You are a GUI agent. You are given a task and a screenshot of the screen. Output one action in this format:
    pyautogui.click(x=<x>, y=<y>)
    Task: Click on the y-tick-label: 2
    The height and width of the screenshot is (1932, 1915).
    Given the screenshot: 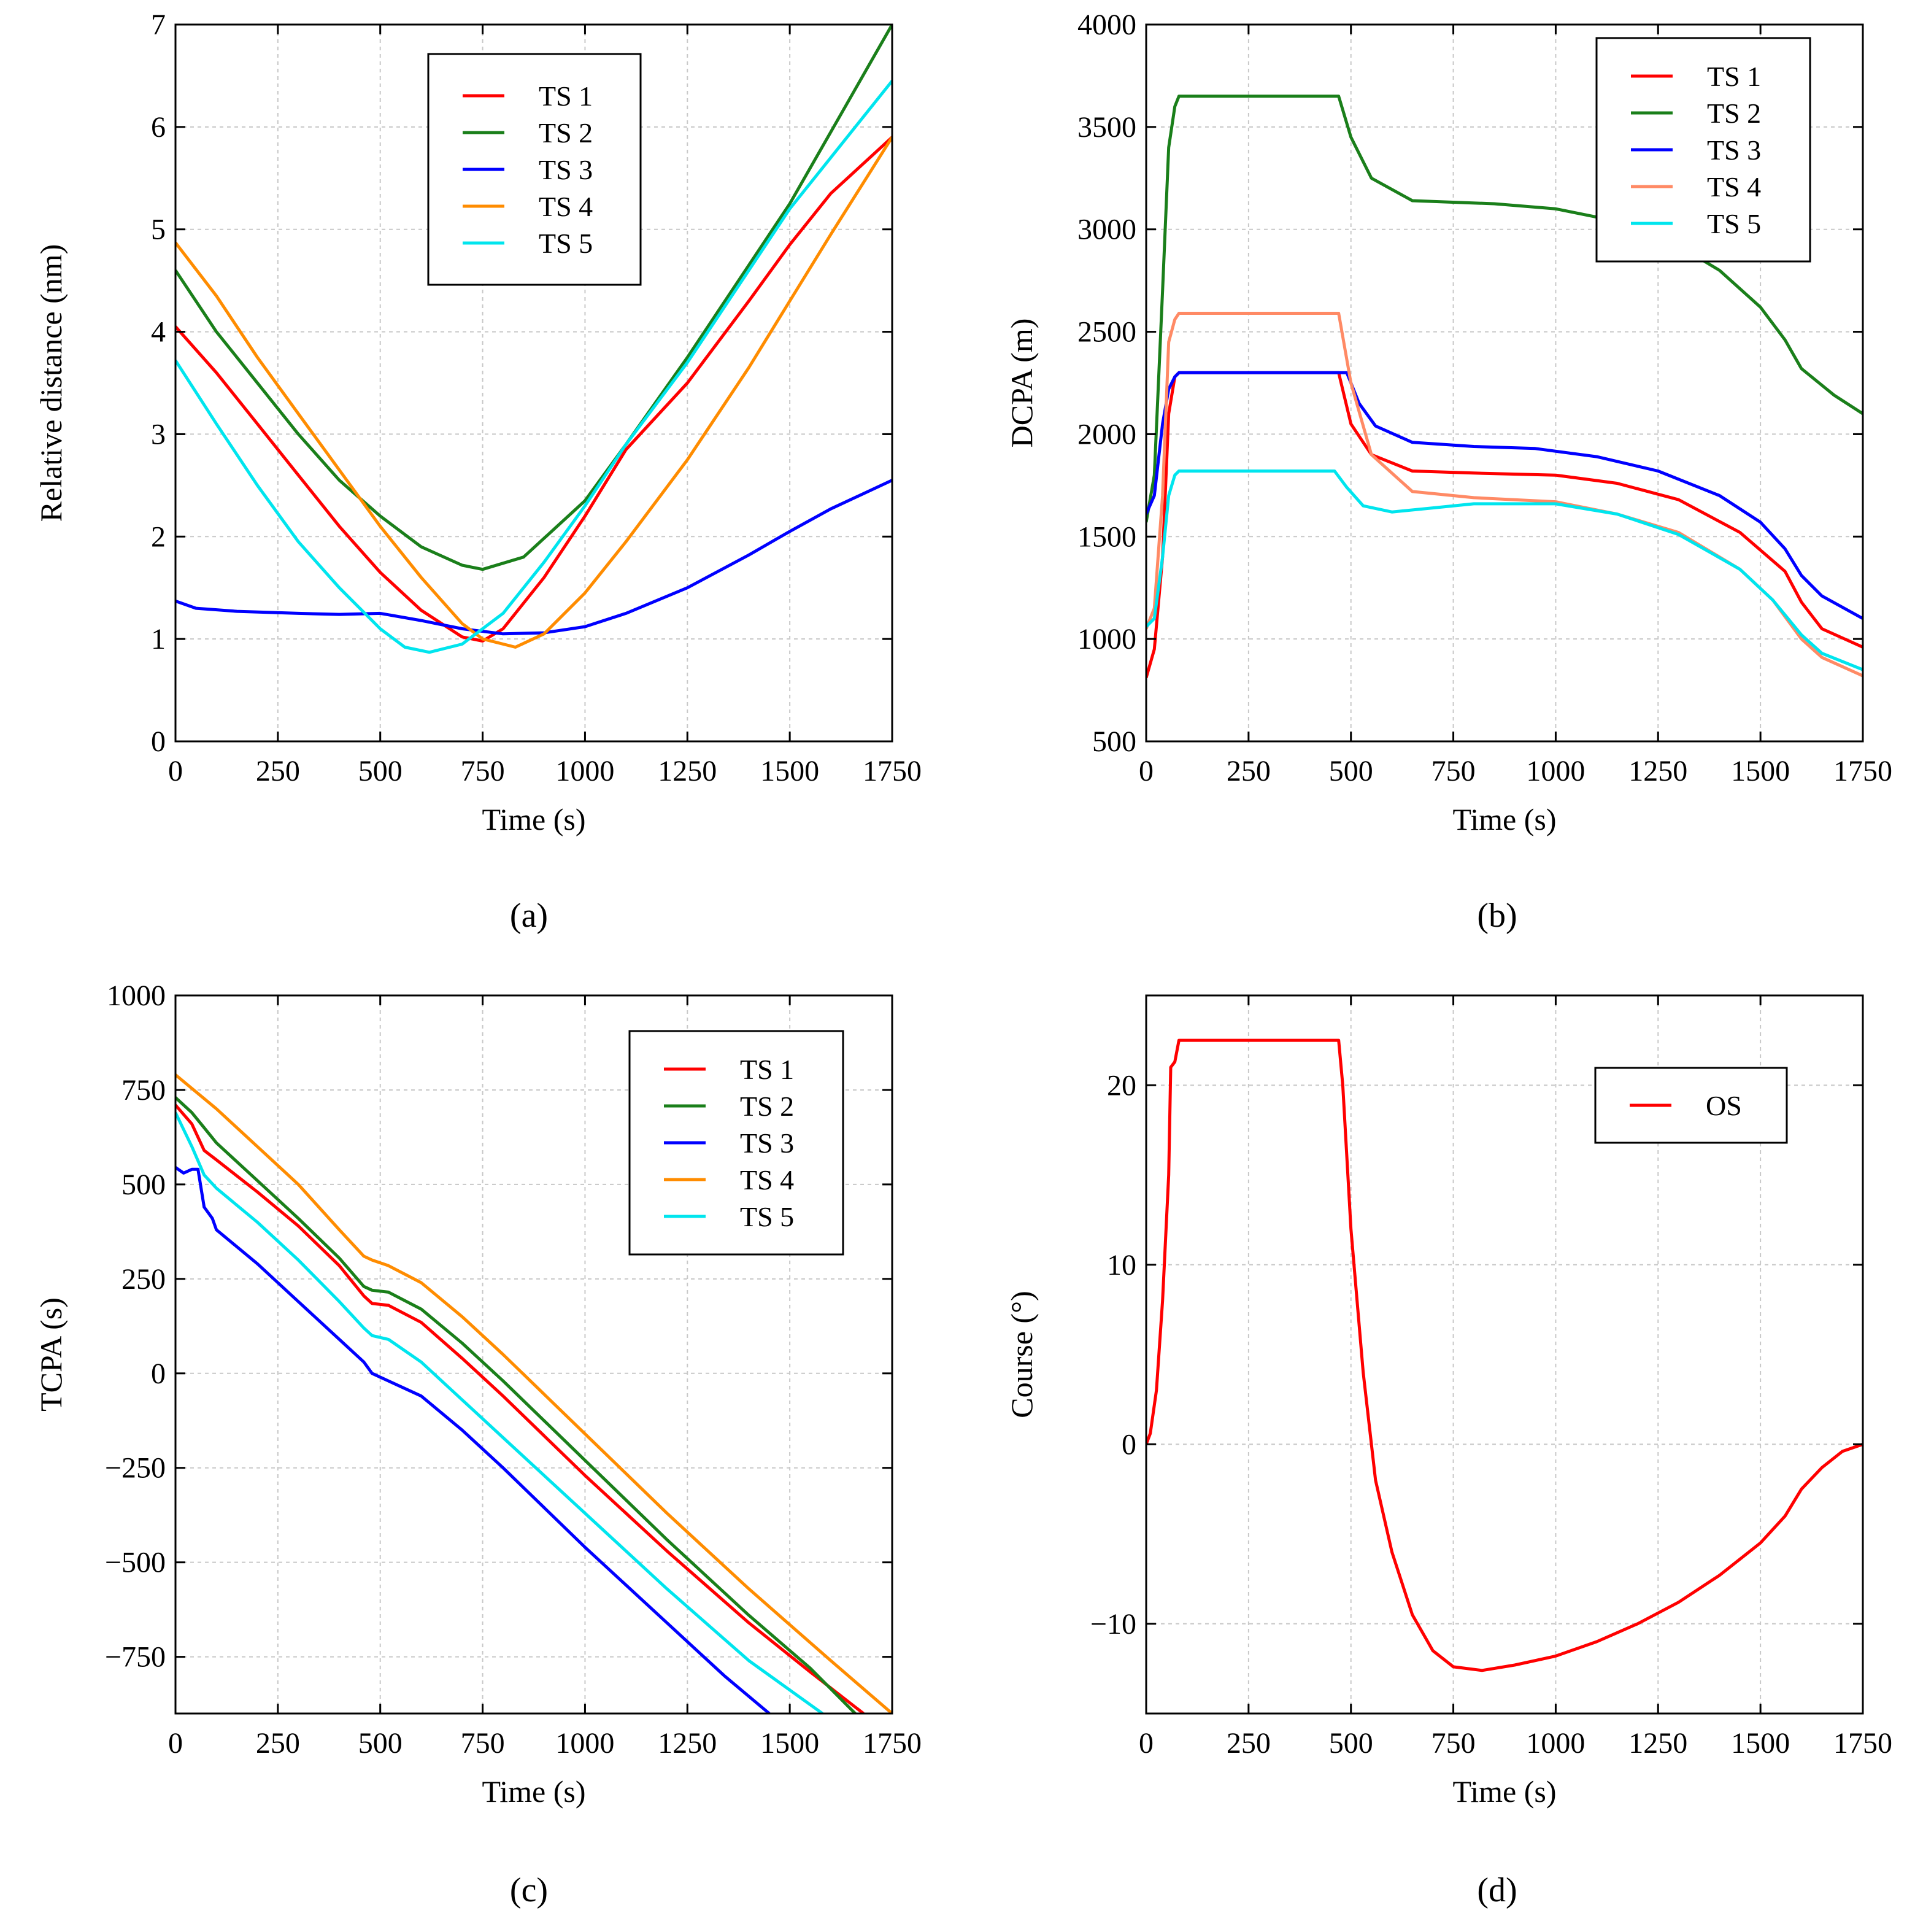 What is the action you would take?
    pyautogui.click(x=158, y=536)
    